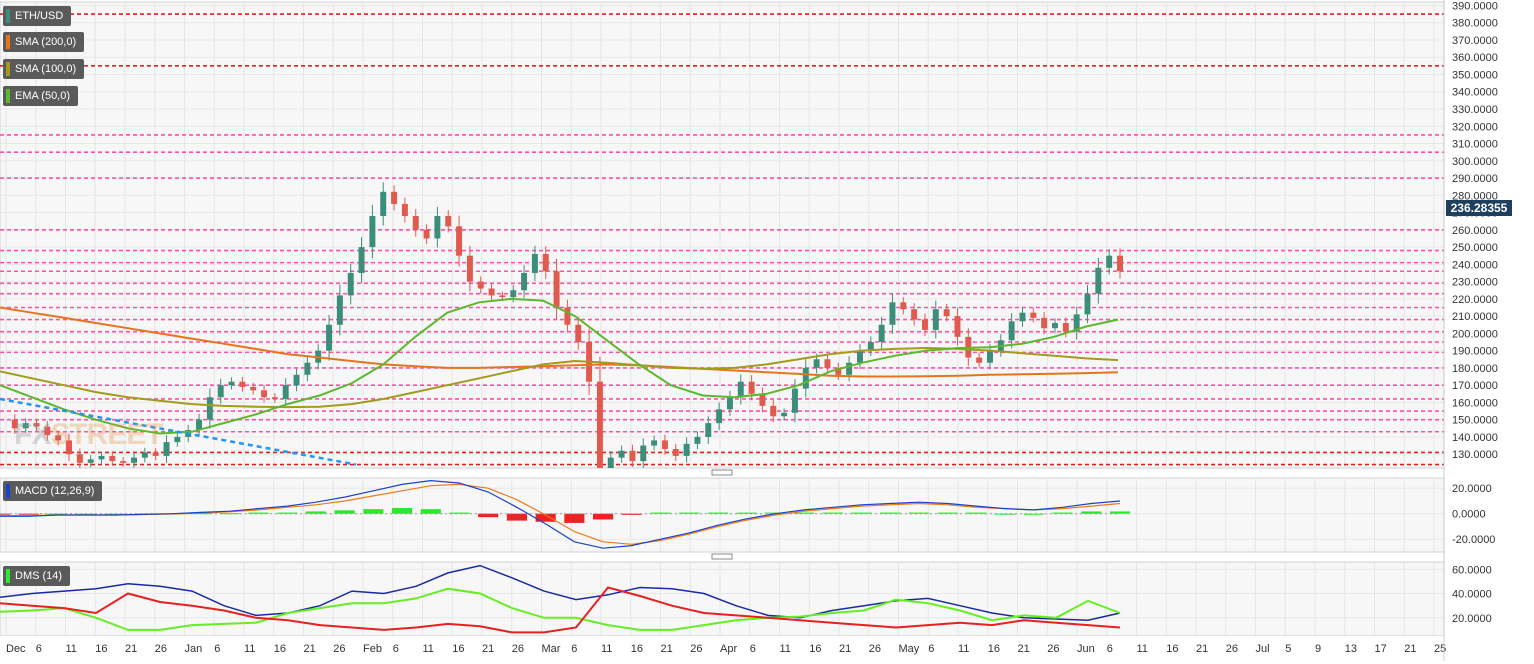  Describe the element at coordinates (560, 609) in the screenshot. I see `dms-di-plus-line` at that location.